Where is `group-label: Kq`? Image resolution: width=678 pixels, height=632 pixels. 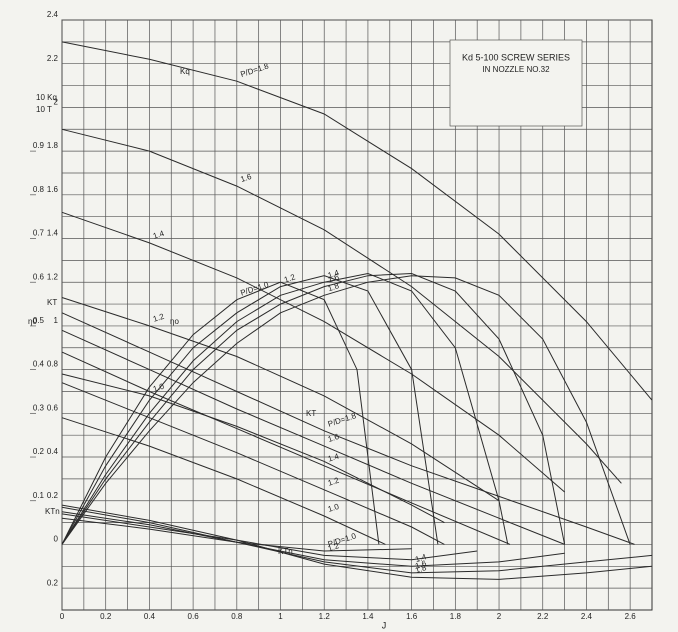 group-label: Kq is located at coordinates (185, 71).